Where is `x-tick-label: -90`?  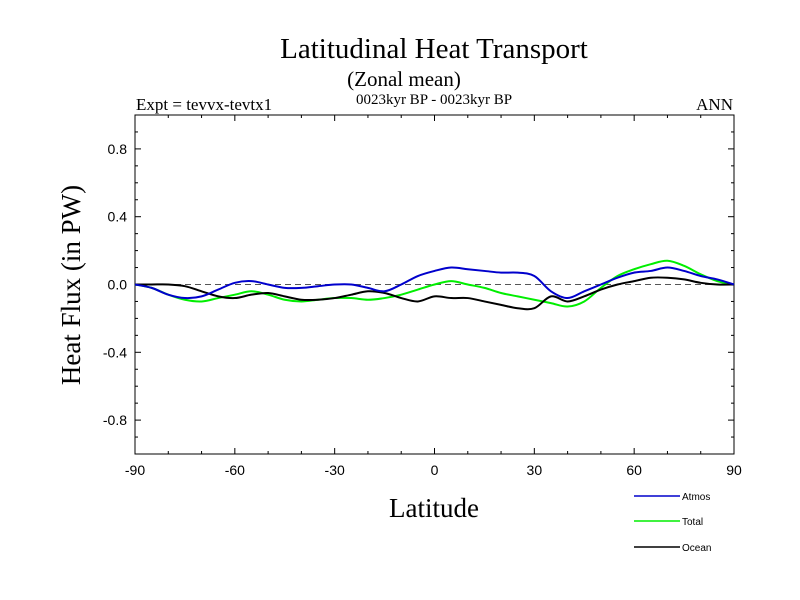
x-tick-label: -90 is located at coordinates (135, 470).